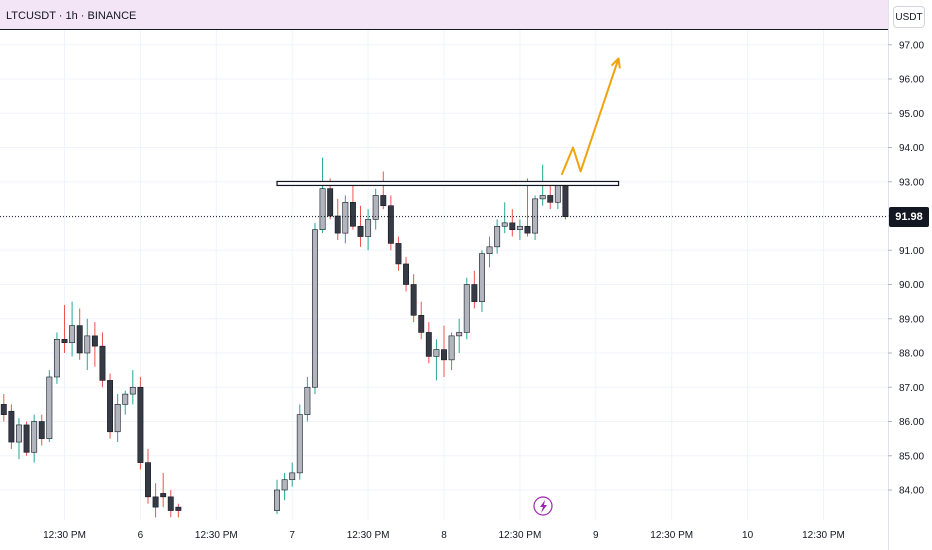  I want to click on price-tick-label: 85.00, so click(911, 456).